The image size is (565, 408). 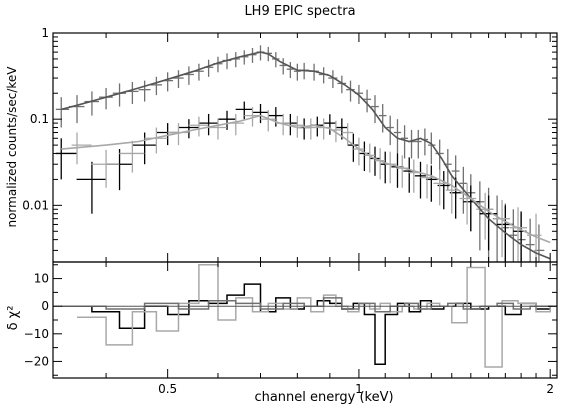 What do you see at coordinates (359, 389) in the screenshot?
I see `x-tick-label: 1` at bounding box center [359, 389].